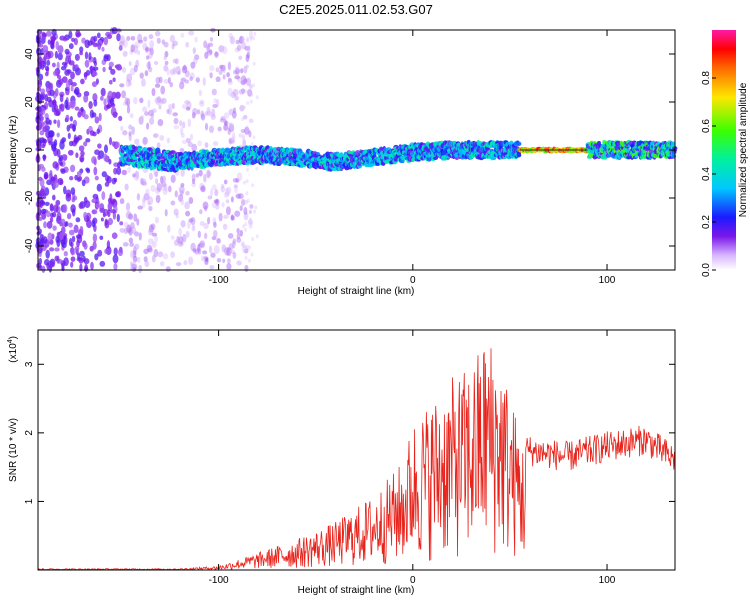  I want to click on colorbar-ticks: 0.0 0.2 0.4 0.6 0.8, so click(708, 174).